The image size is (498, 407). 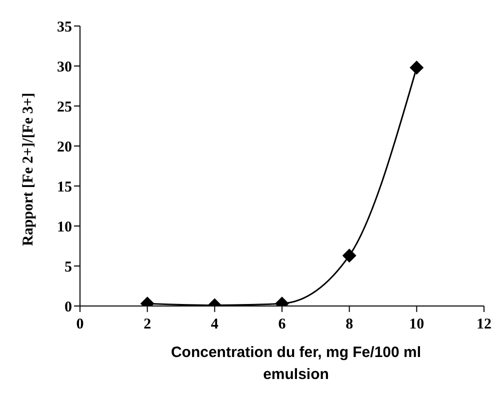 What do you see at coordinates (416, 324) in the screenshot?
I see `x-tick-label: 10` at bounding box center [416, 324].